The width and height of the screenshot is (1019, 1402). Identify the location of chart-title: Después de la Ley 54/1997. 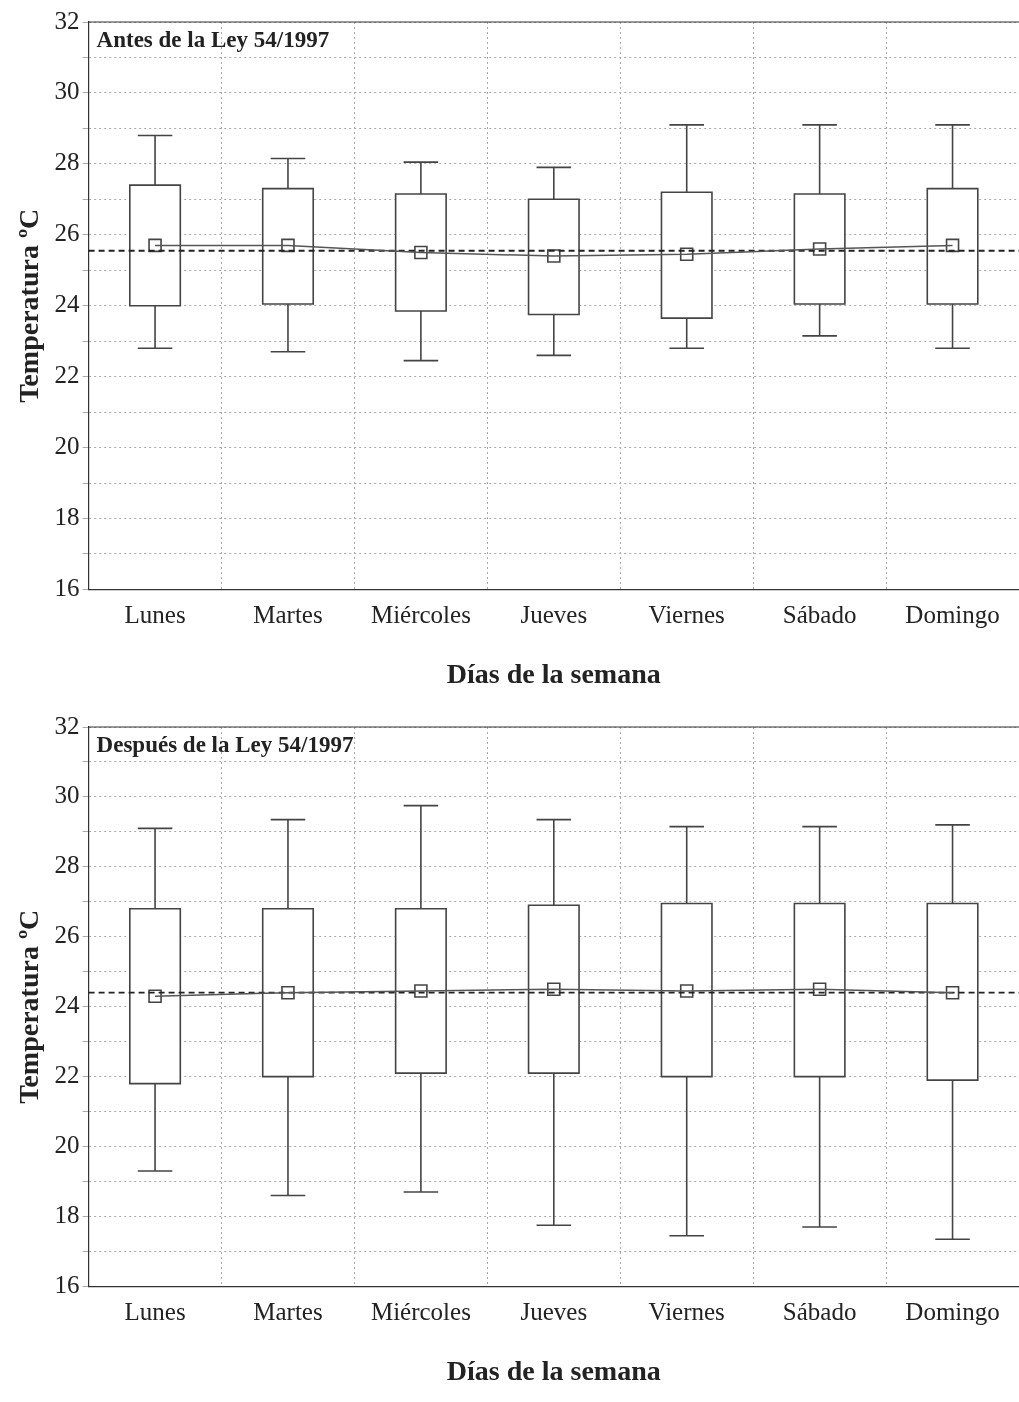
(225, 745).